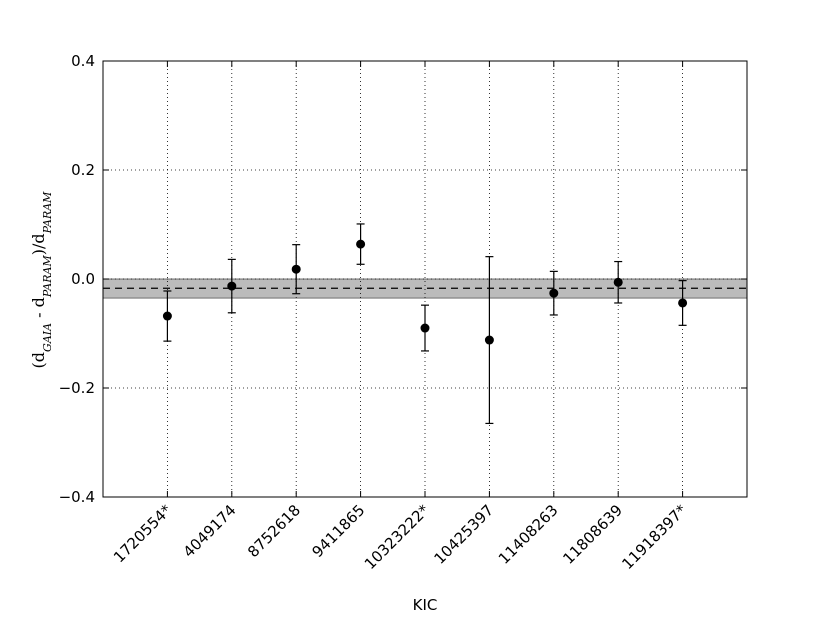 This screenshot has width=830, height=623. I want to click on x-tick-label: 1720554*, so click(143, 534).